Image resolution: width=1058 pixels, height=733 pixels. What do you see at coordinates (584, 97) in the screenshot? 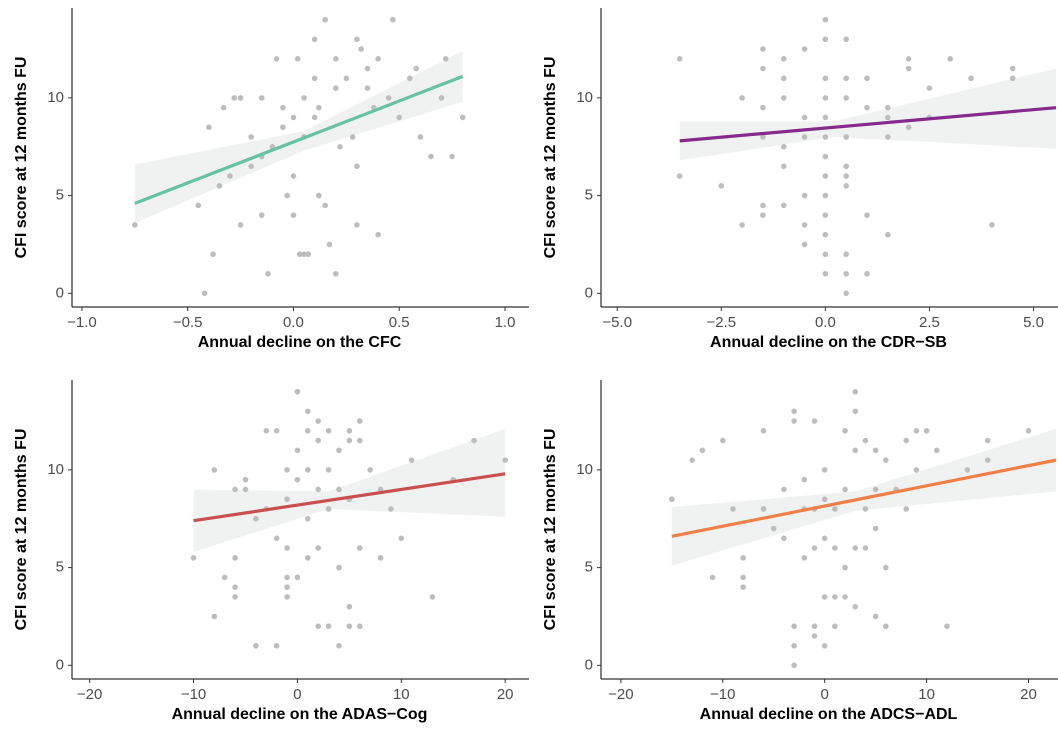
I see `y-tick-label: 10` at bounding box center [584, 97].